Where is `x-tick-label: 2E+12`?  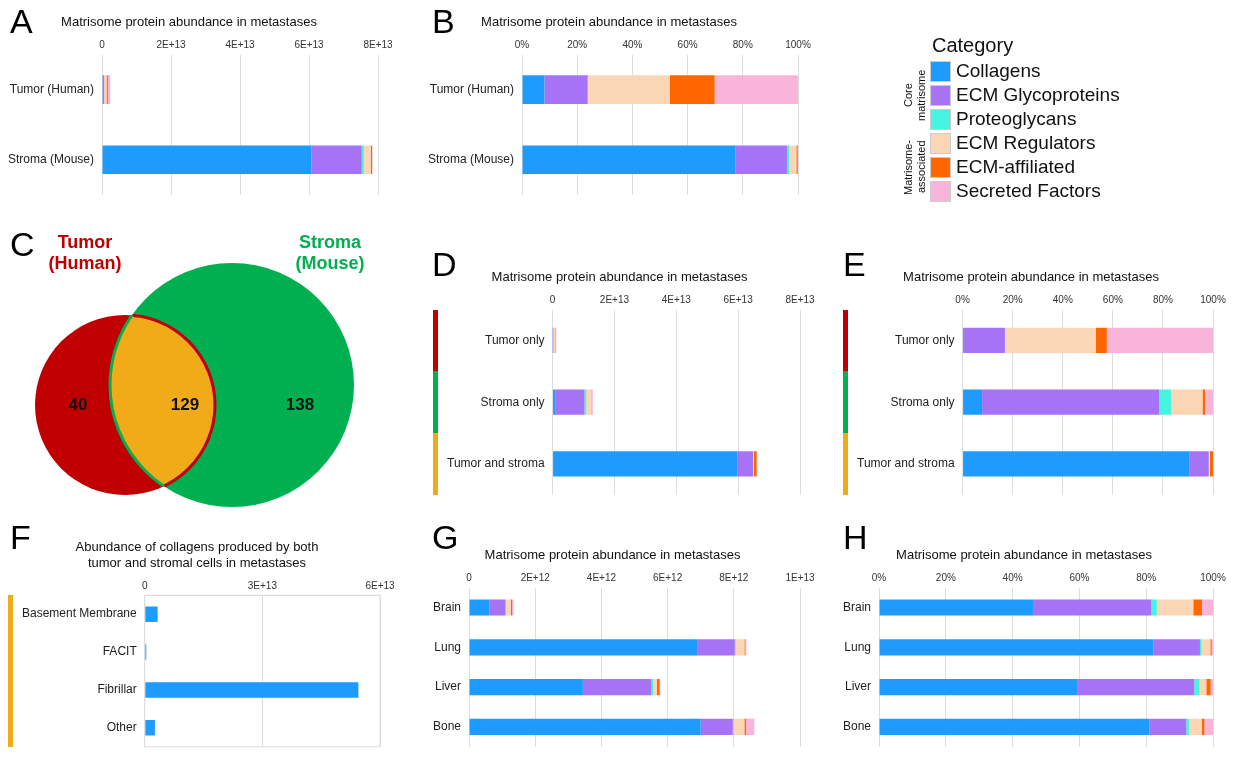 x-tick-label: 2E+12 is located at coordinates (535, 578).